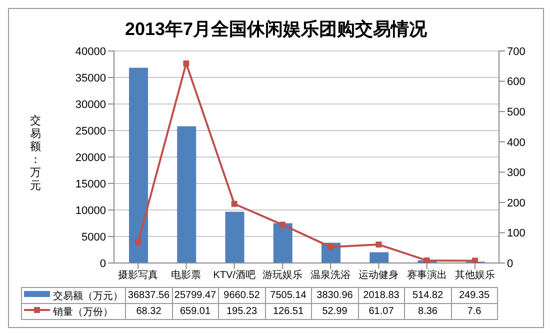 Image resolution: width=550 pixels, height=334 pixels. What do you see at coordinates (234, 275) in the screenshot?
I see `x-tick-label: KTV/酒吧` at bounding box center [234, 275].